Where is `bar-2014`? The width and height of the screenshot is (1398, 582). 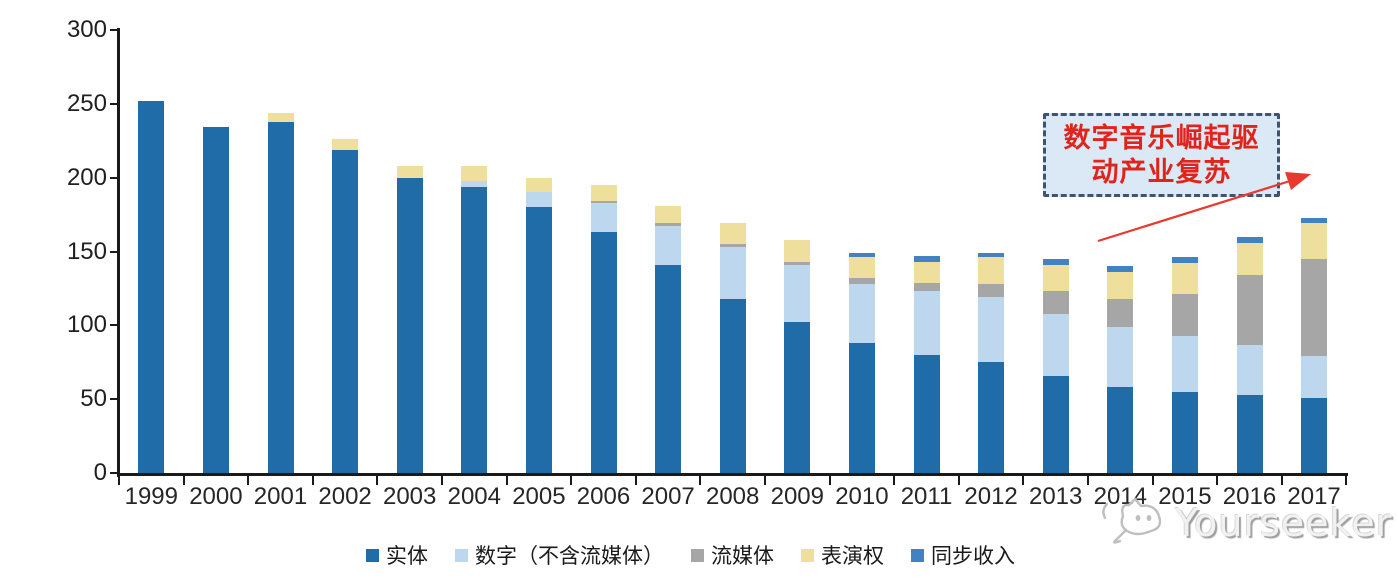
bar-2014 is located at coordinates (1120, 369).